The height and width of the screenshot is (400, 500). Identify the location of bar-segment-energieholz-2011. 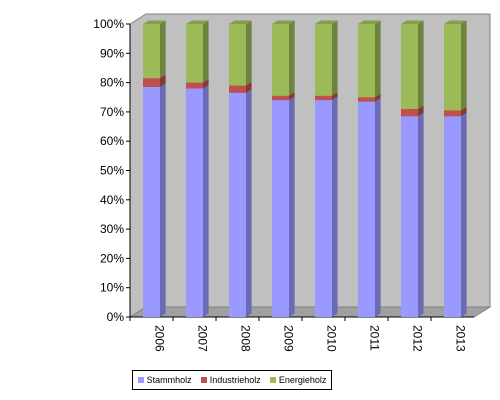
(369, 59).